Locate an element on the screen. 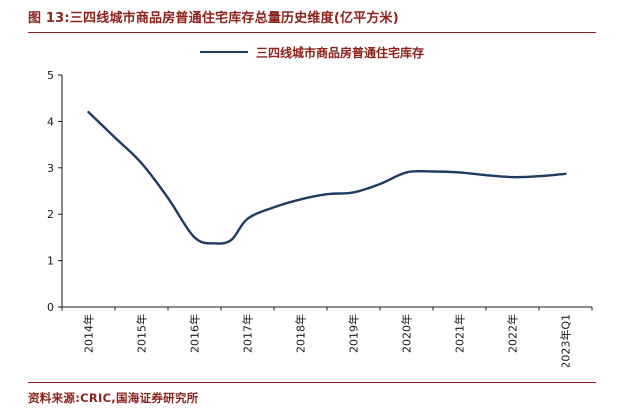 This screenshot has width=624, height=416. y-tick-label: 1 is located at coordinates (50, 261).